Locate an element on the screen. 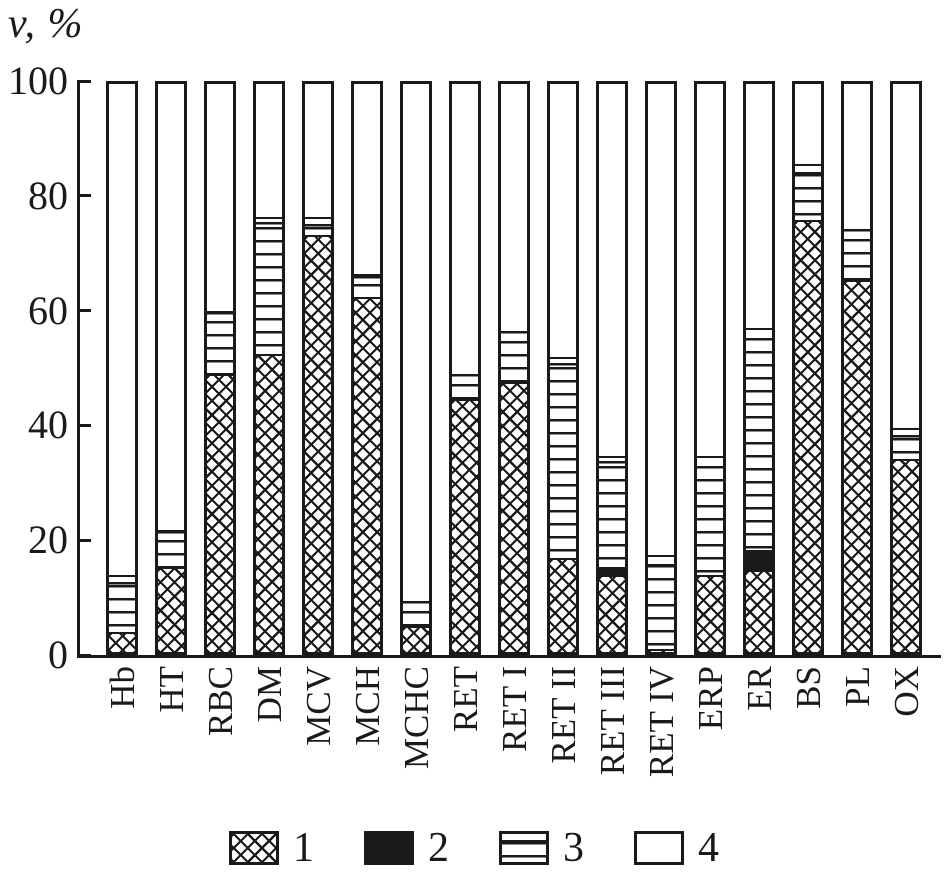 The height and width of the screenshot is (877, 948). bar-ht is located at coordinates (171, 368).